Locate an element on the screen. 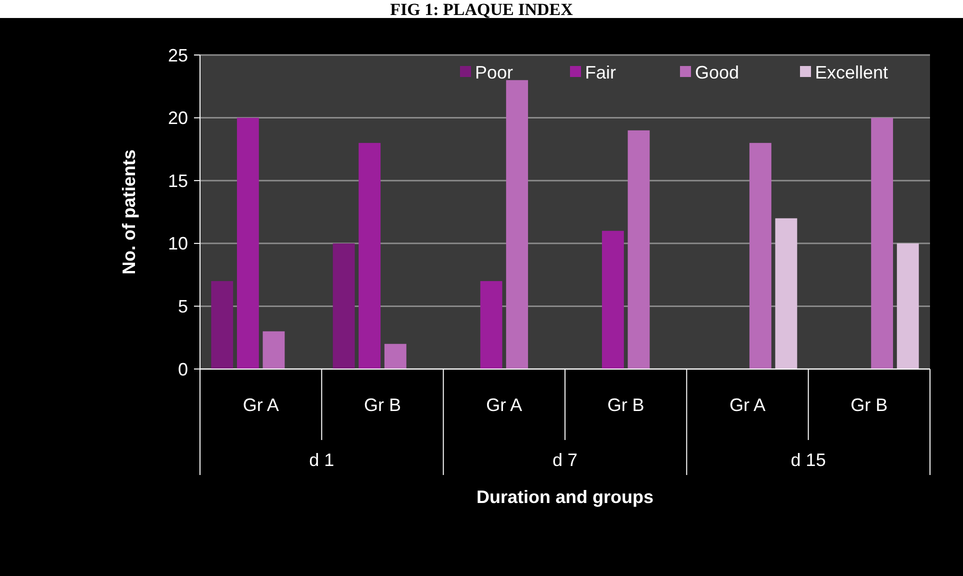  legend-label: Good is located at coordinates (717, 72).